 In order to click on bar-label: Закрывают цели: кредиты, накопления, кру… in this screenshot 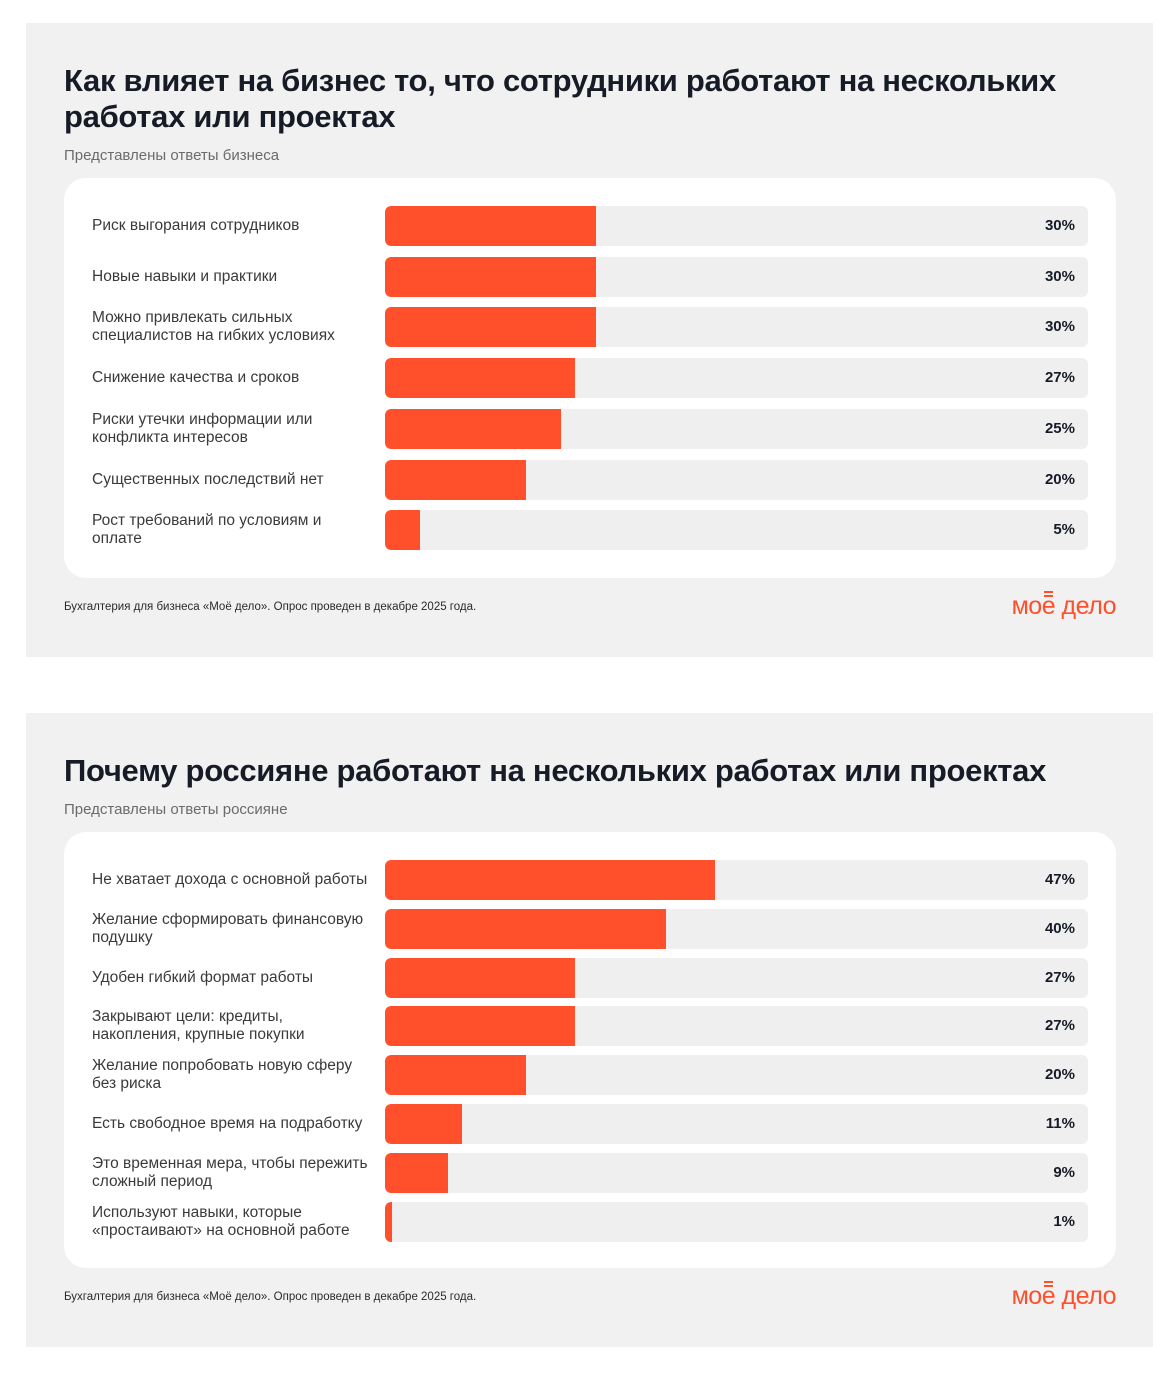, I will do `click(198, 1026)`.